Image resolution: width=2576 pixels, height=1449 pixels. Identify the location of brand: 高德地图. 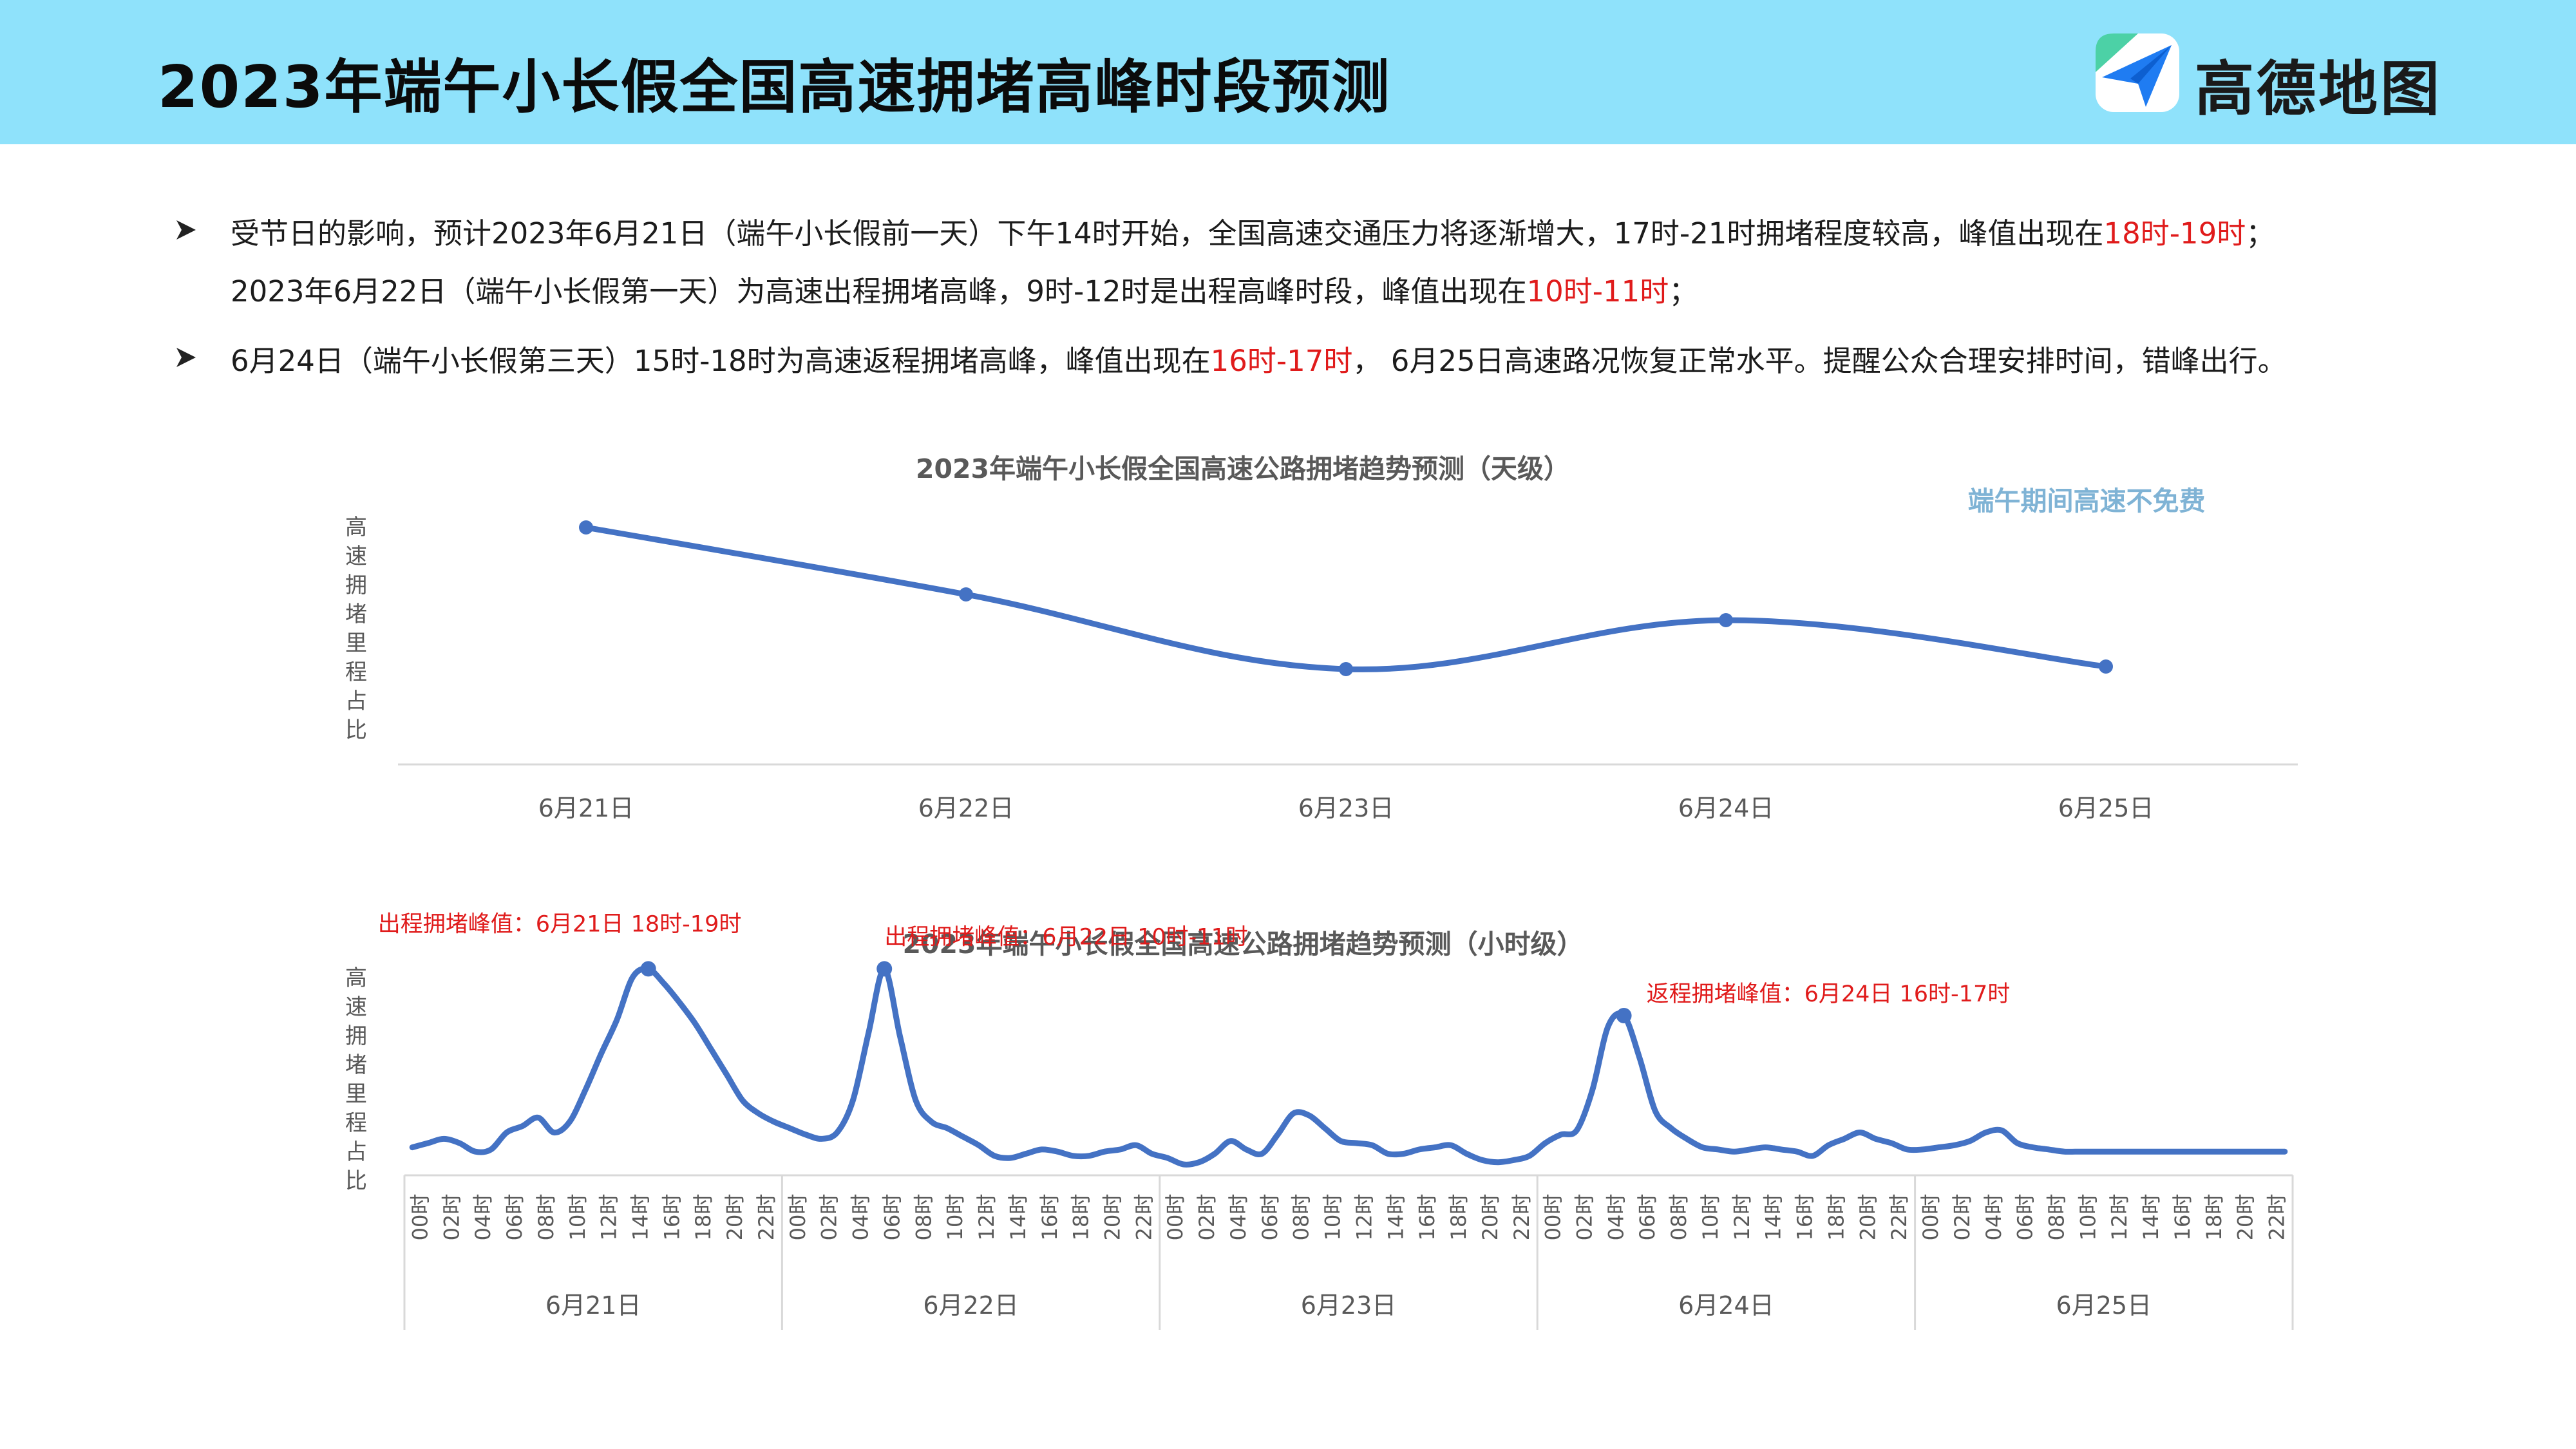
(2286, 77).